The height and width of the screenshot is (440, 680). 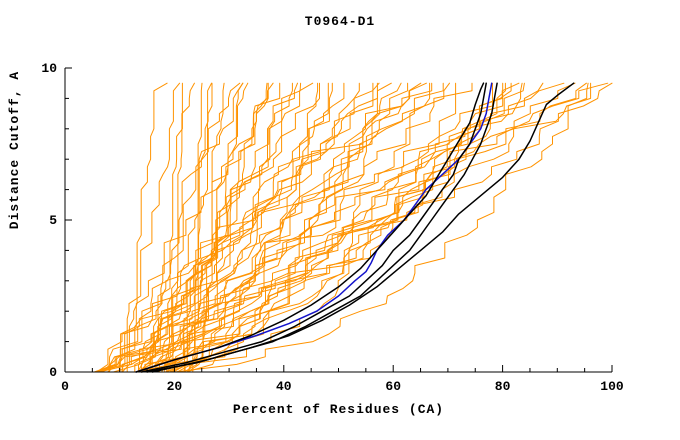 I want to click on x-tick-label: 40, so click(x=284, y=386).